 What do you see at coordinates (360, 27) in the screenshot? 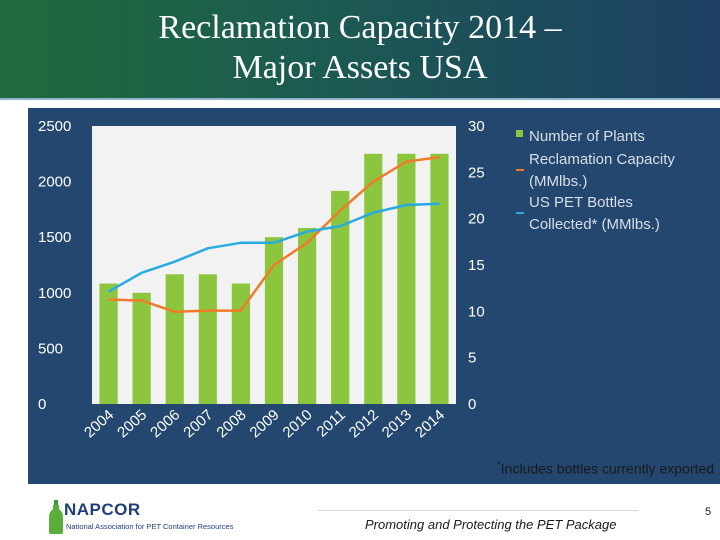
I see `title-line-1: Reclamation Capacity 2014 –` at bounding box center [360, 27].